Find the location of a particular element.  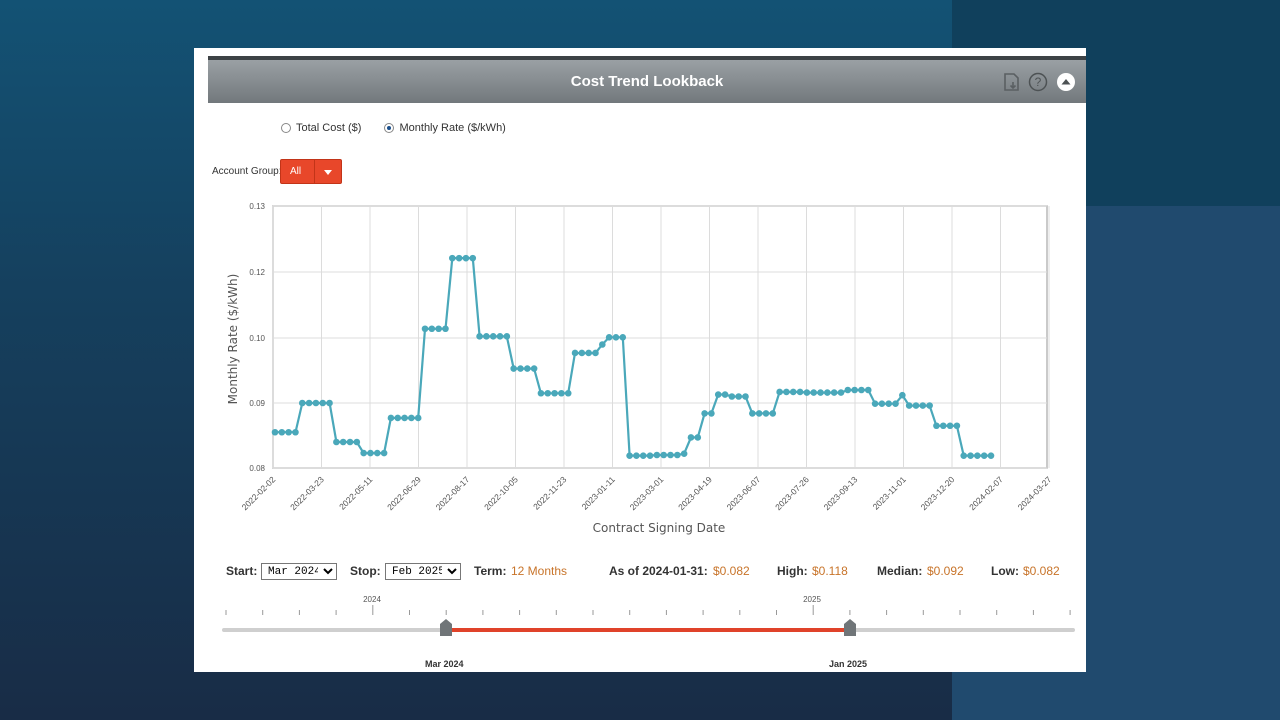

x-tick-label: 2022-05-11 is located at coordinates (356, 493).